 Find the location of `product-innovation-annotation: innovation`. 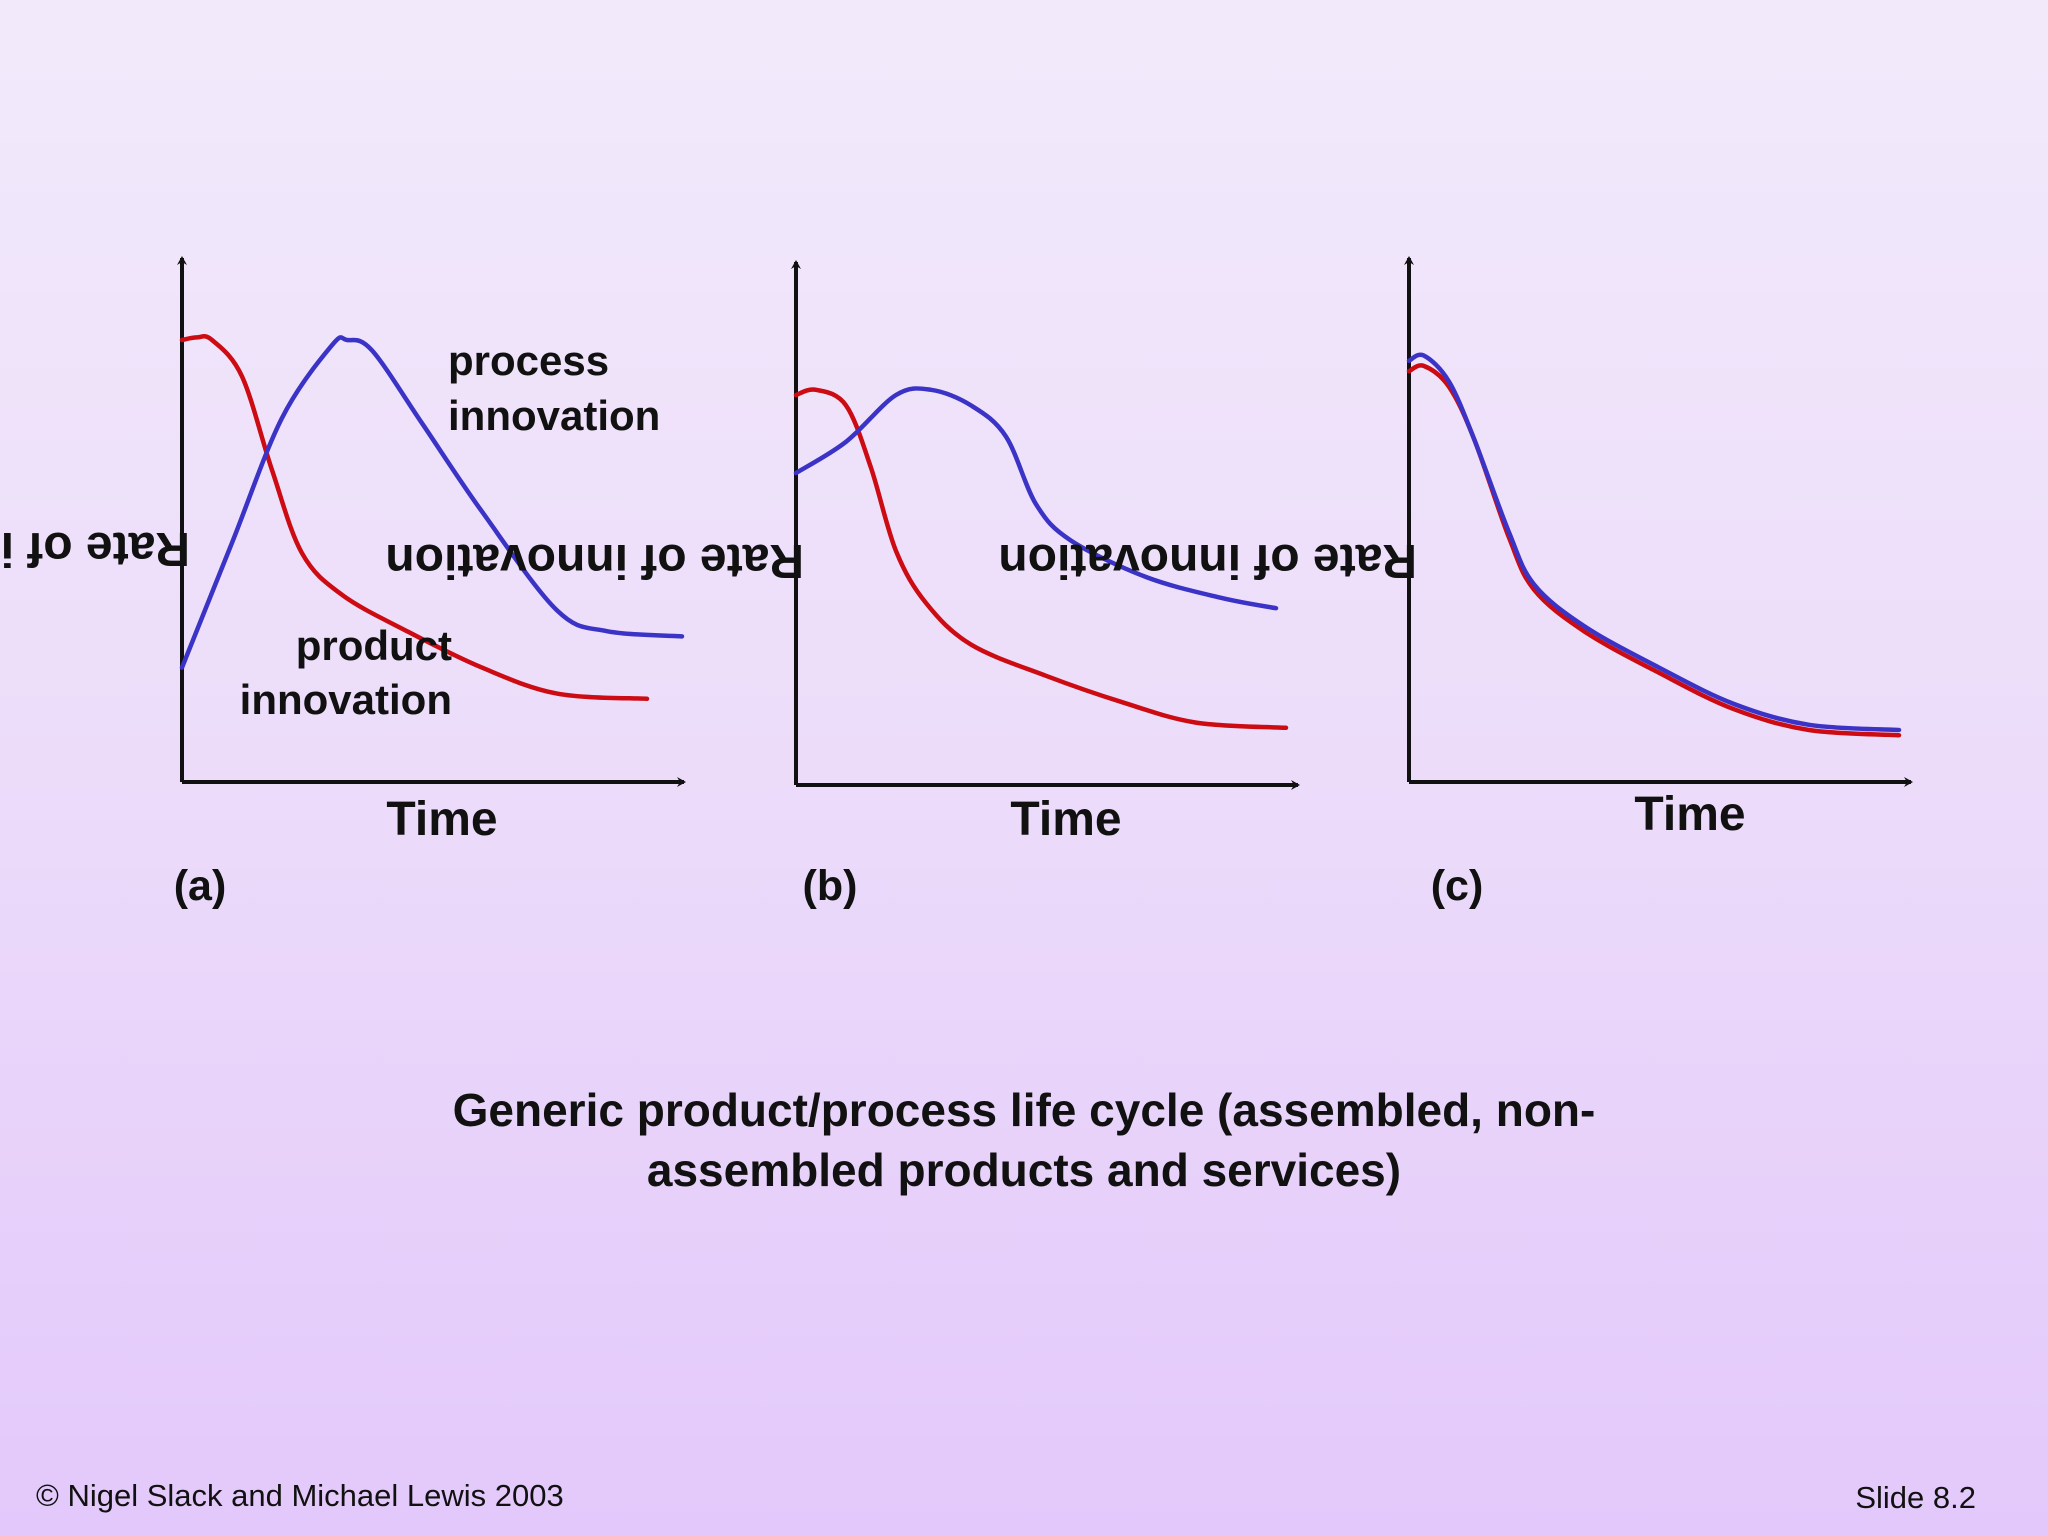

product-innovation-annotation: innovation is located at coordinates (346, 699).